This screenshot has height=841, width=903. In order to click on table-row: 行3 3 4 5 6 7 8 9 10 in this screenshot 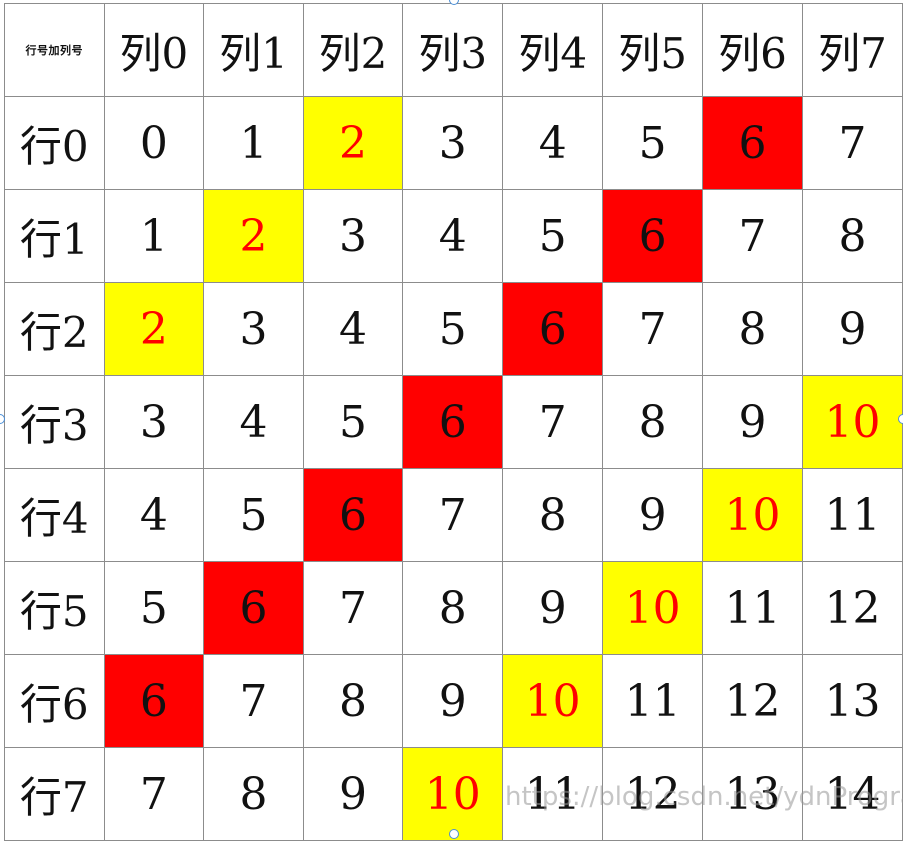, I will do `click(453, 422)`.